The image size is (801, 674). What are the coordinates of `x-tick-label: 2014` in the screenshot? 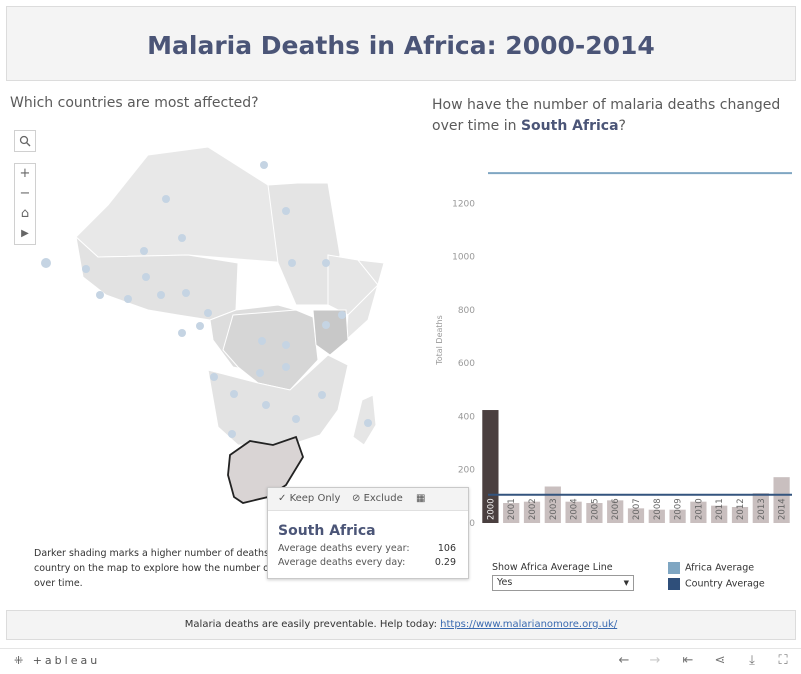 It's located at (783, 509).